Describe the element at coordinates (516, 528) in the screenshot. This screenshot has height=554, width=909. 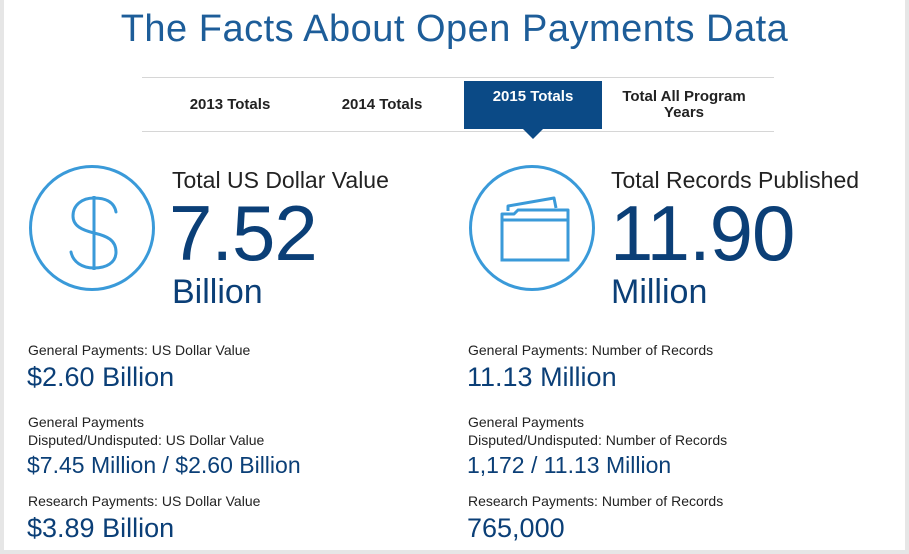
I see `research-payments-records-value: 765,000` at that location.